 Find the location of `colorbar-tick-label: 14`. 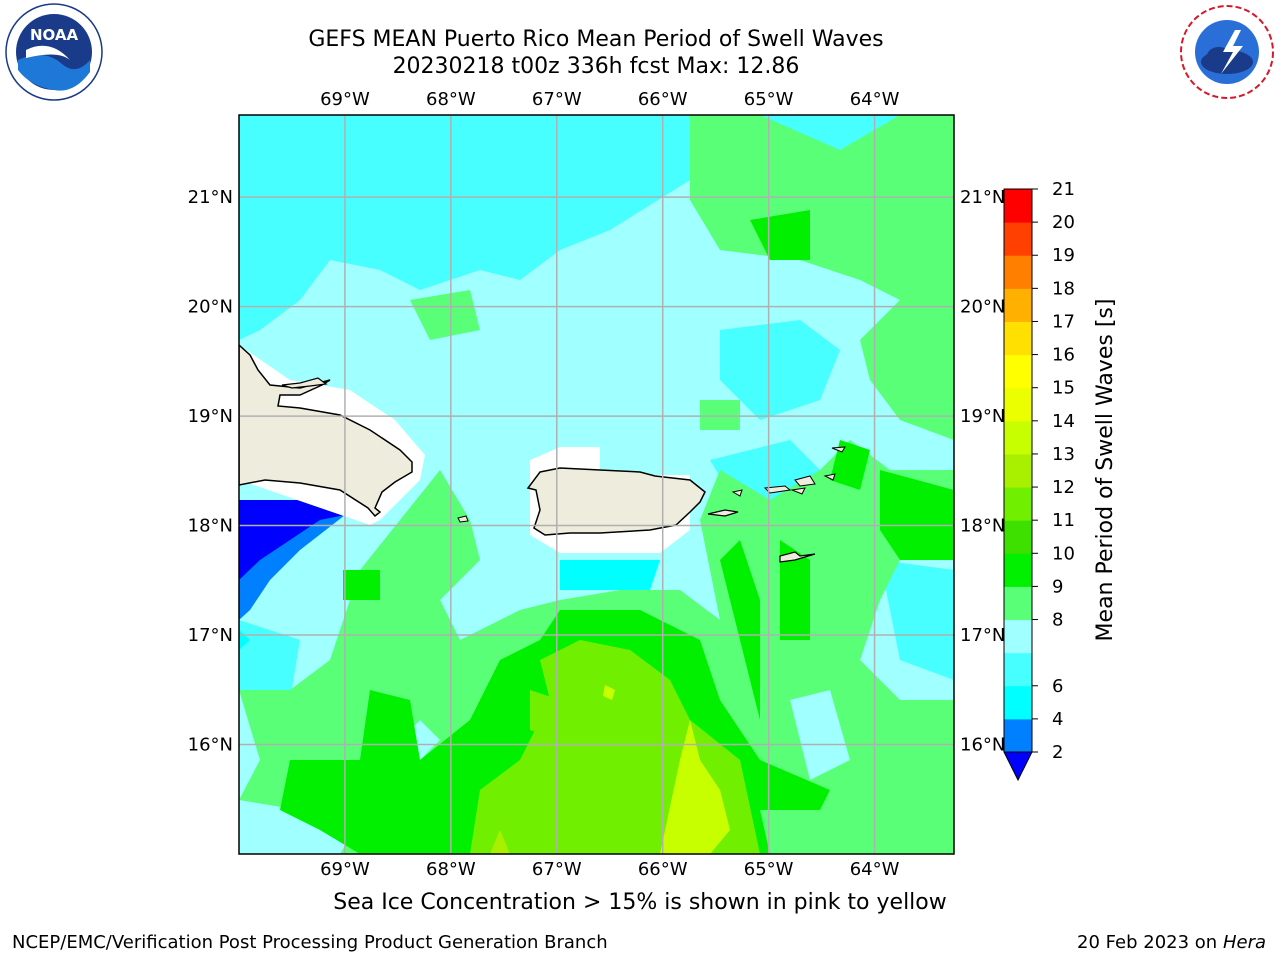

colorbar-tick-label: 14 is located at coordinates (1063, 421).